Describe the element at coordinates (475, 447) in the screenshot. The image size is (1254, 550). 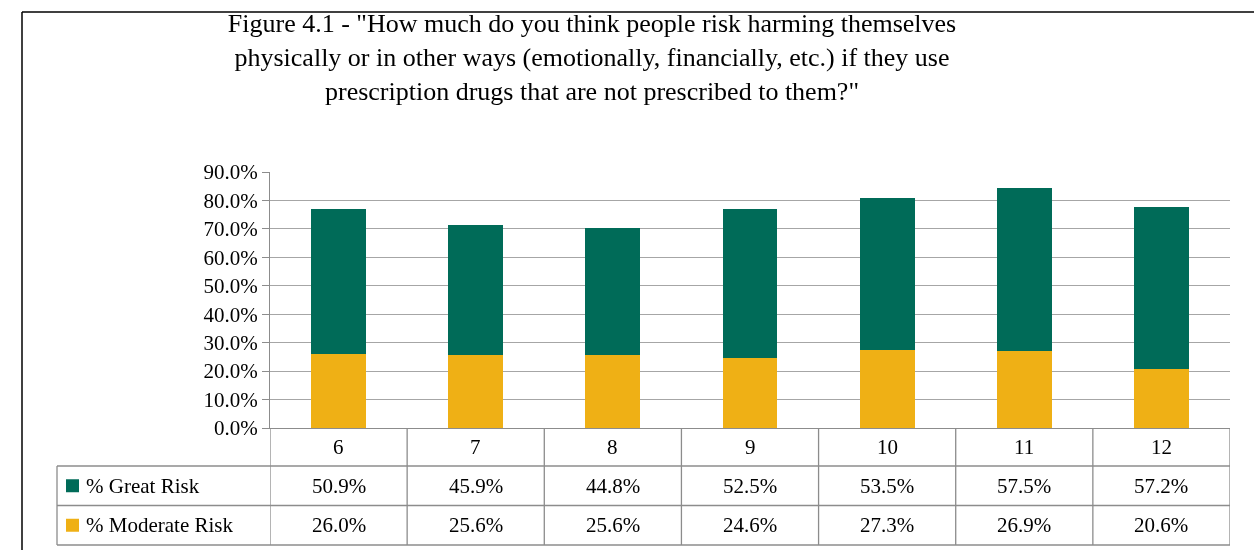
I see `x-tick-label: 7` at that location.